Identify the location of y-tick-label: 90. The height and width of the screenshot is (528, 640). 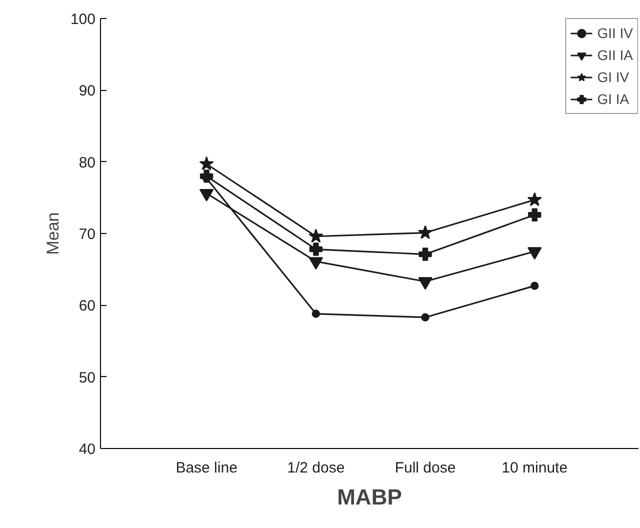
(87, 91).